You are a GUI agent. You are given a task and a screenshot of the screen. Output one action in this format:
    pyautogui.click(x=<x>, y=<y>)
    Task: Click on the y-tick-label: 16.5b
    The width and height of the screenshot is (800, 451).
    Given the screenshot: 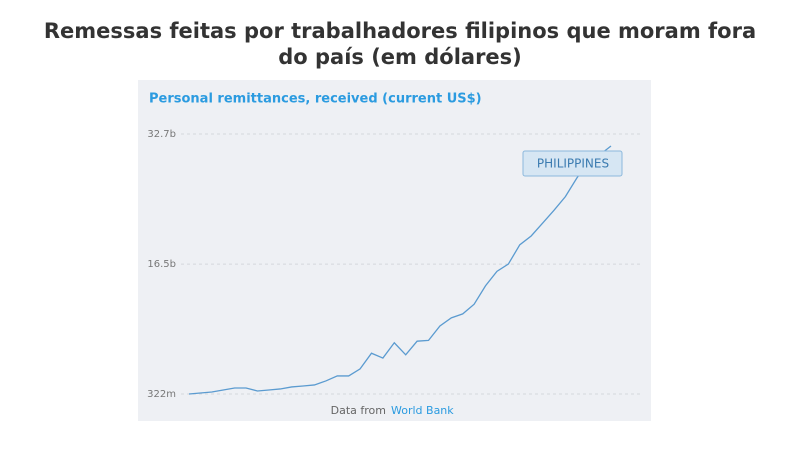 What is the action you would take?
    pyautogui.click(x=161, y=264)
    